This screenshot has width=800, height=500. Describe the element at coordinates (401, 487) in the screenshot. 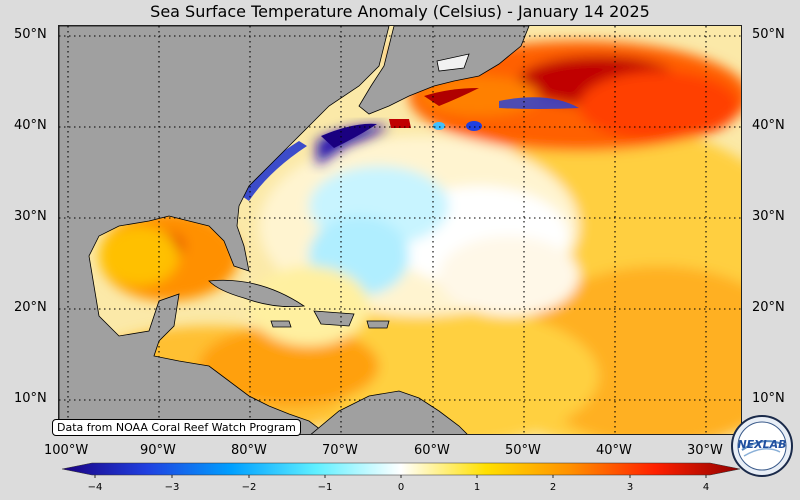

I see `colorbar-tick: 0` at that location.